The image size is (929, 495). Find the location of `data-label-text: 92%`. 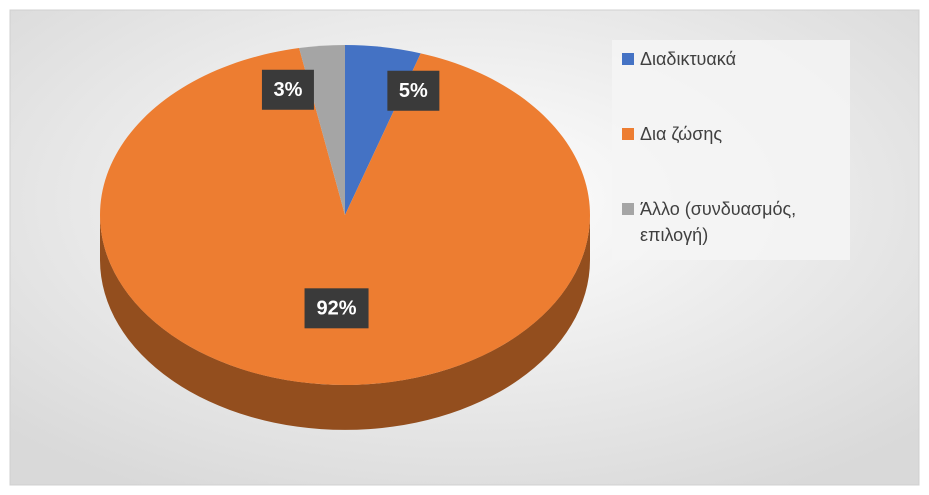

data-label-text: 92% is located at coordinates (337, 309).